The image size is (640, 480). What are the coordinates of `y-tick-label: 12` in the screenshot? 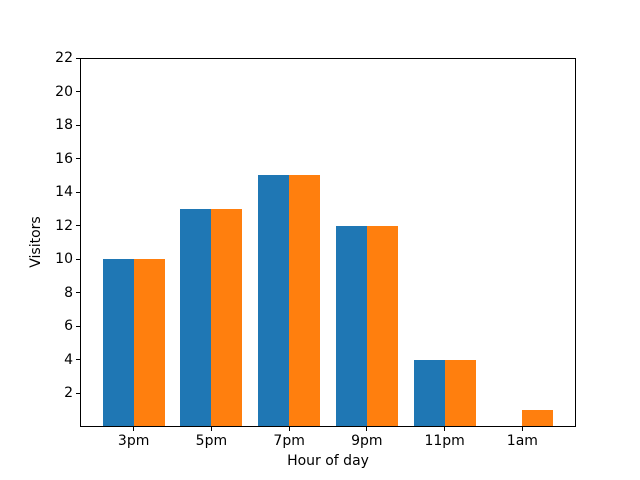 It's located at (64, 225).